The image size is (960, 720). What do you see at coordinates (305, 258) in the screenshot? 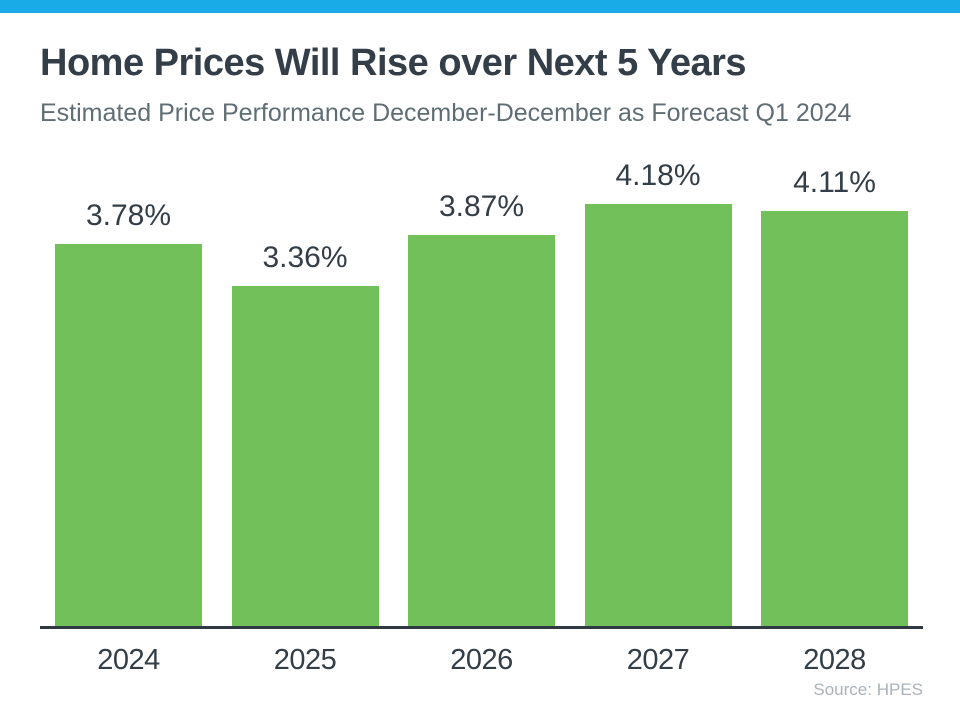
I see `bar-value-label-2025: 3.36%` at bounding box center [305, 258].